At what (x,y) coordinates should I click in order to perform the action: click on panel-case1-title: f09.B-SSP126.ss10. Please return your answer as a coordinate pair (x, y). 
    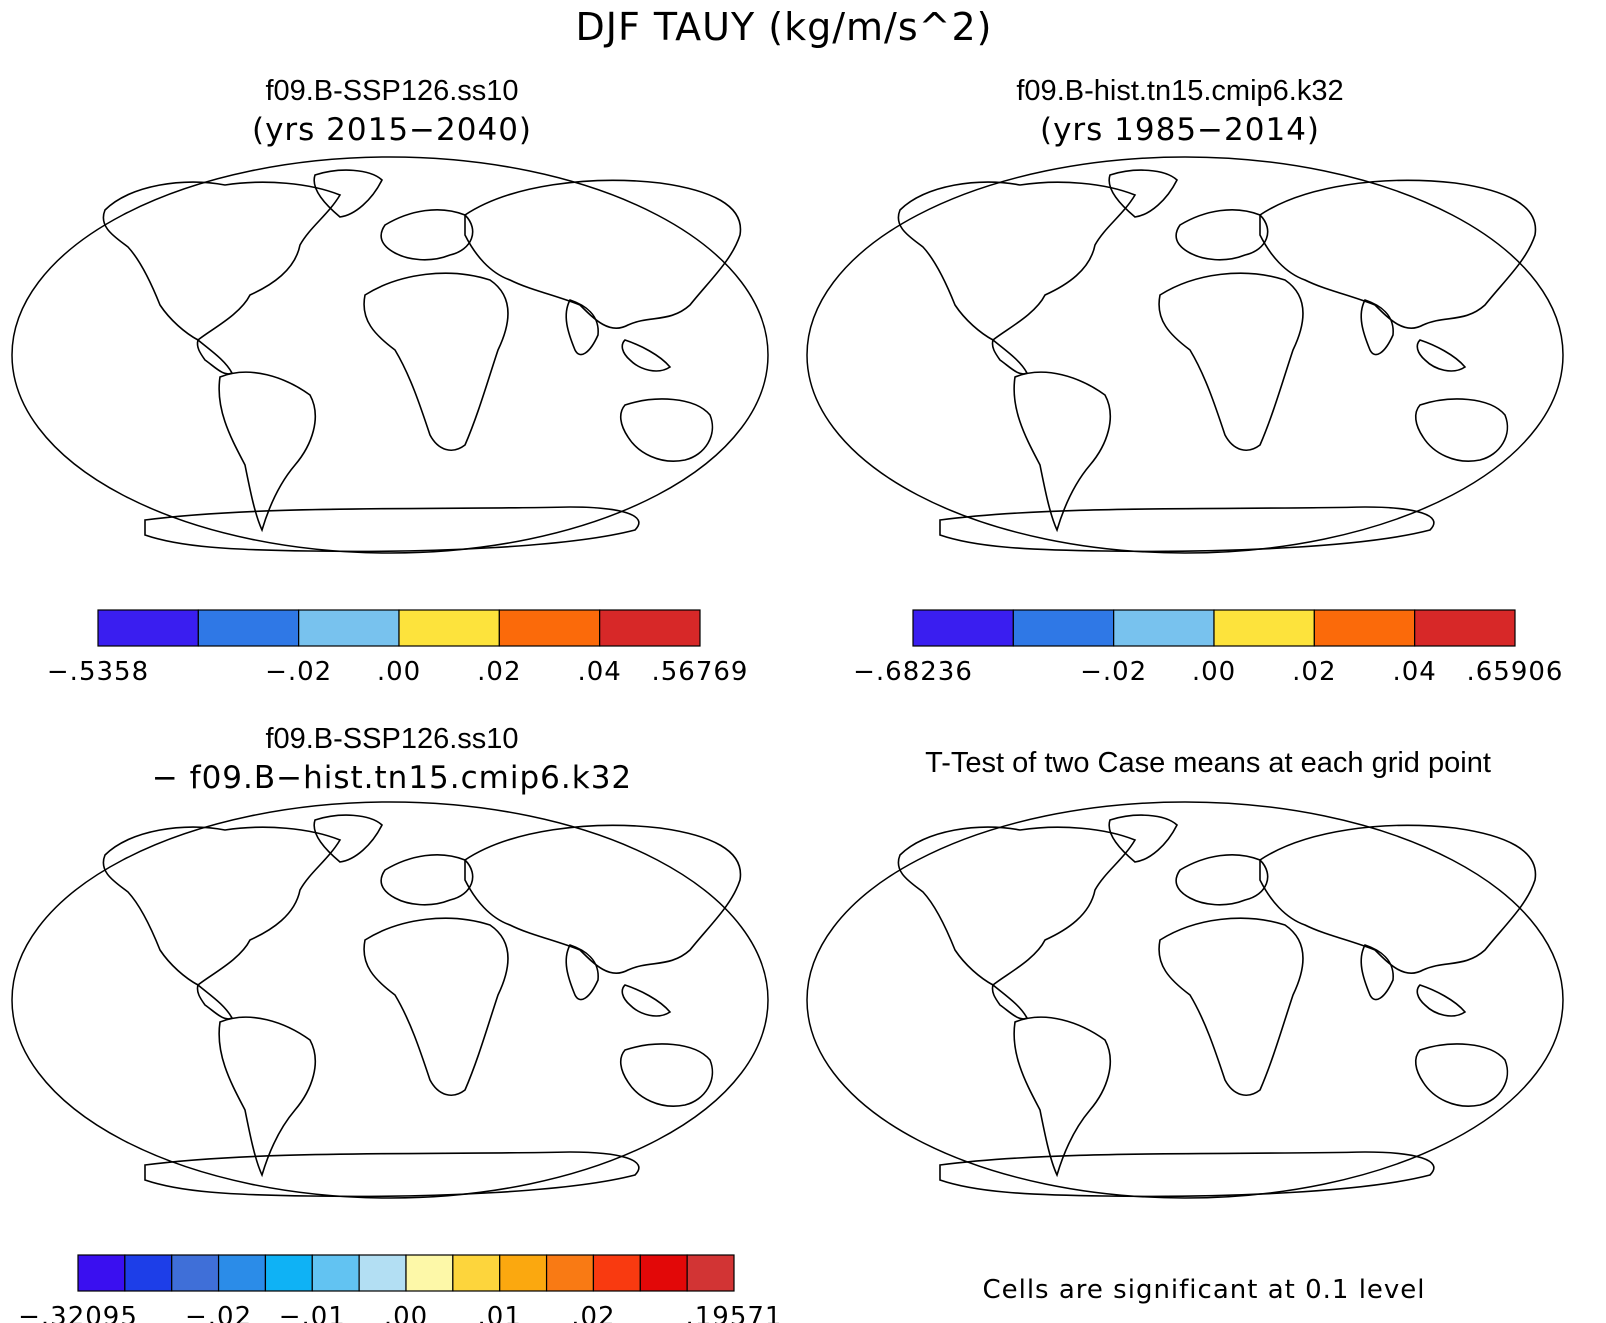
    Looking at the image, I should click on (391, 91).